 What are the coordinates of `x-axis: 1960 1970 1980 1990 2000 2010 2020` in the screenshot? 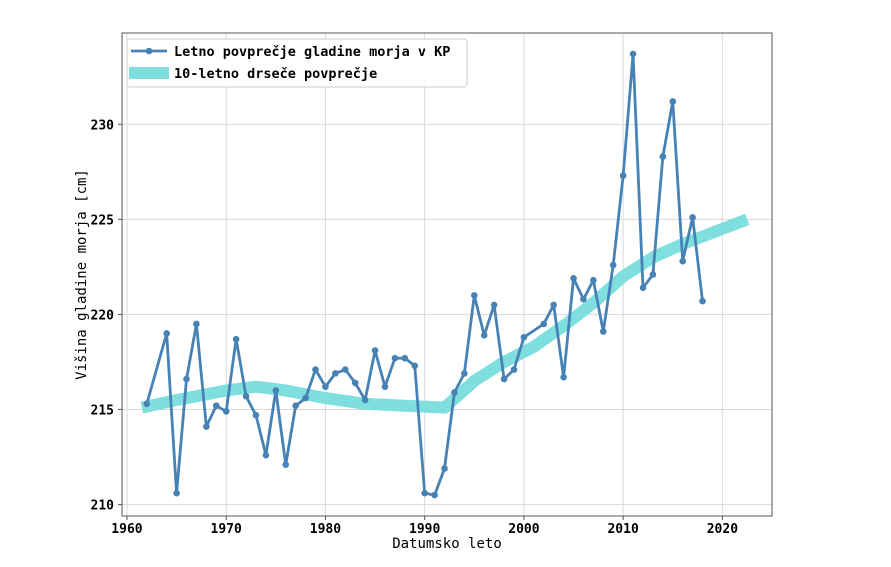 It's located at (424, 526).